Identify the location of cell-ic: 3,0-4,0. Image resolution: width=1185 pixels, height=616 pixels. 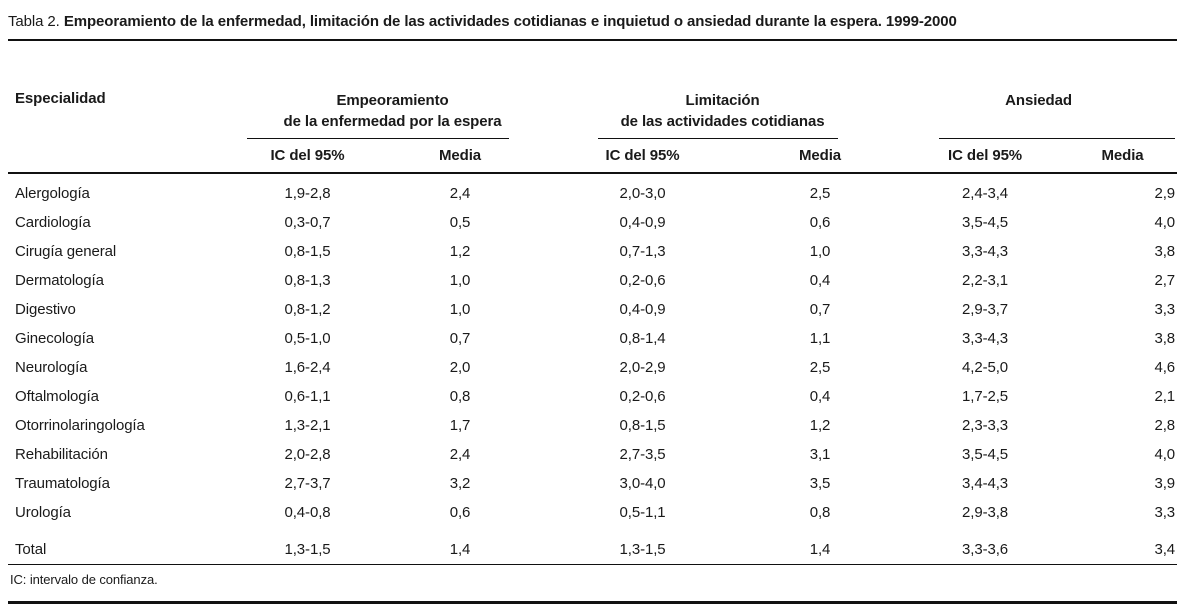
(642, 483).